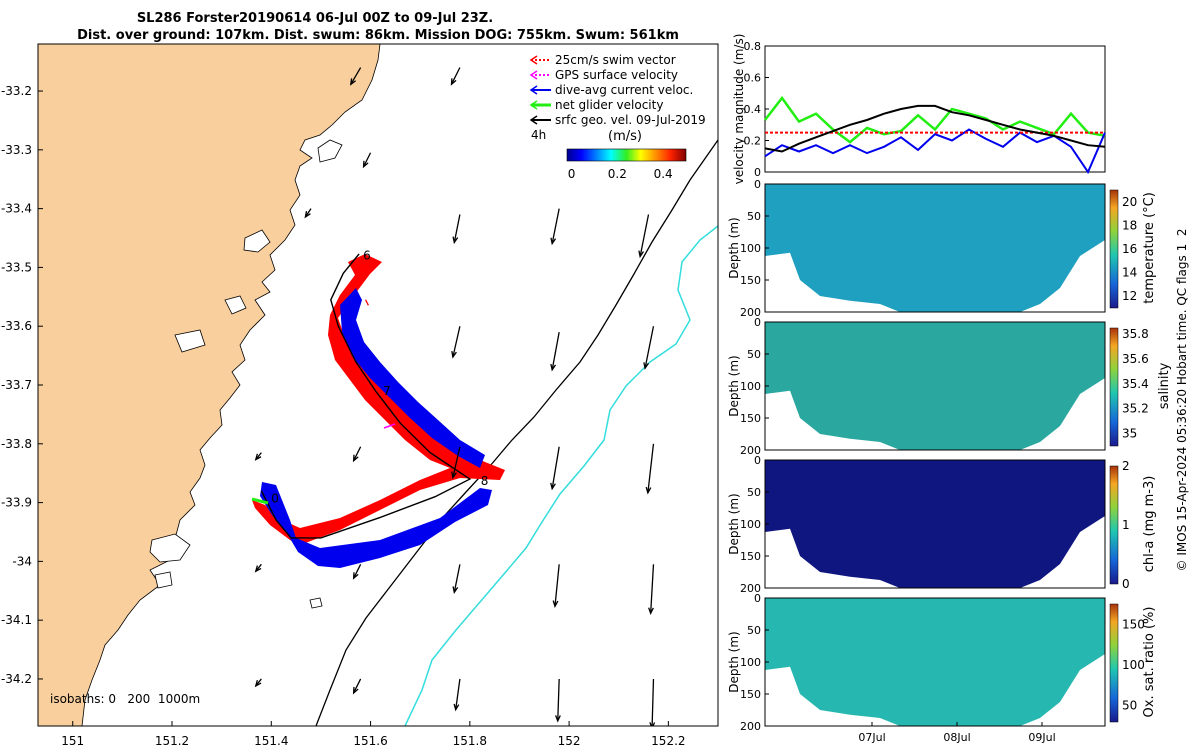 The height and width of the screenshot is (750, 1200). What do you see at coordinates (387, 391) in the screenshot?
I see `day-label: 7` at bounding box center [387, 391].